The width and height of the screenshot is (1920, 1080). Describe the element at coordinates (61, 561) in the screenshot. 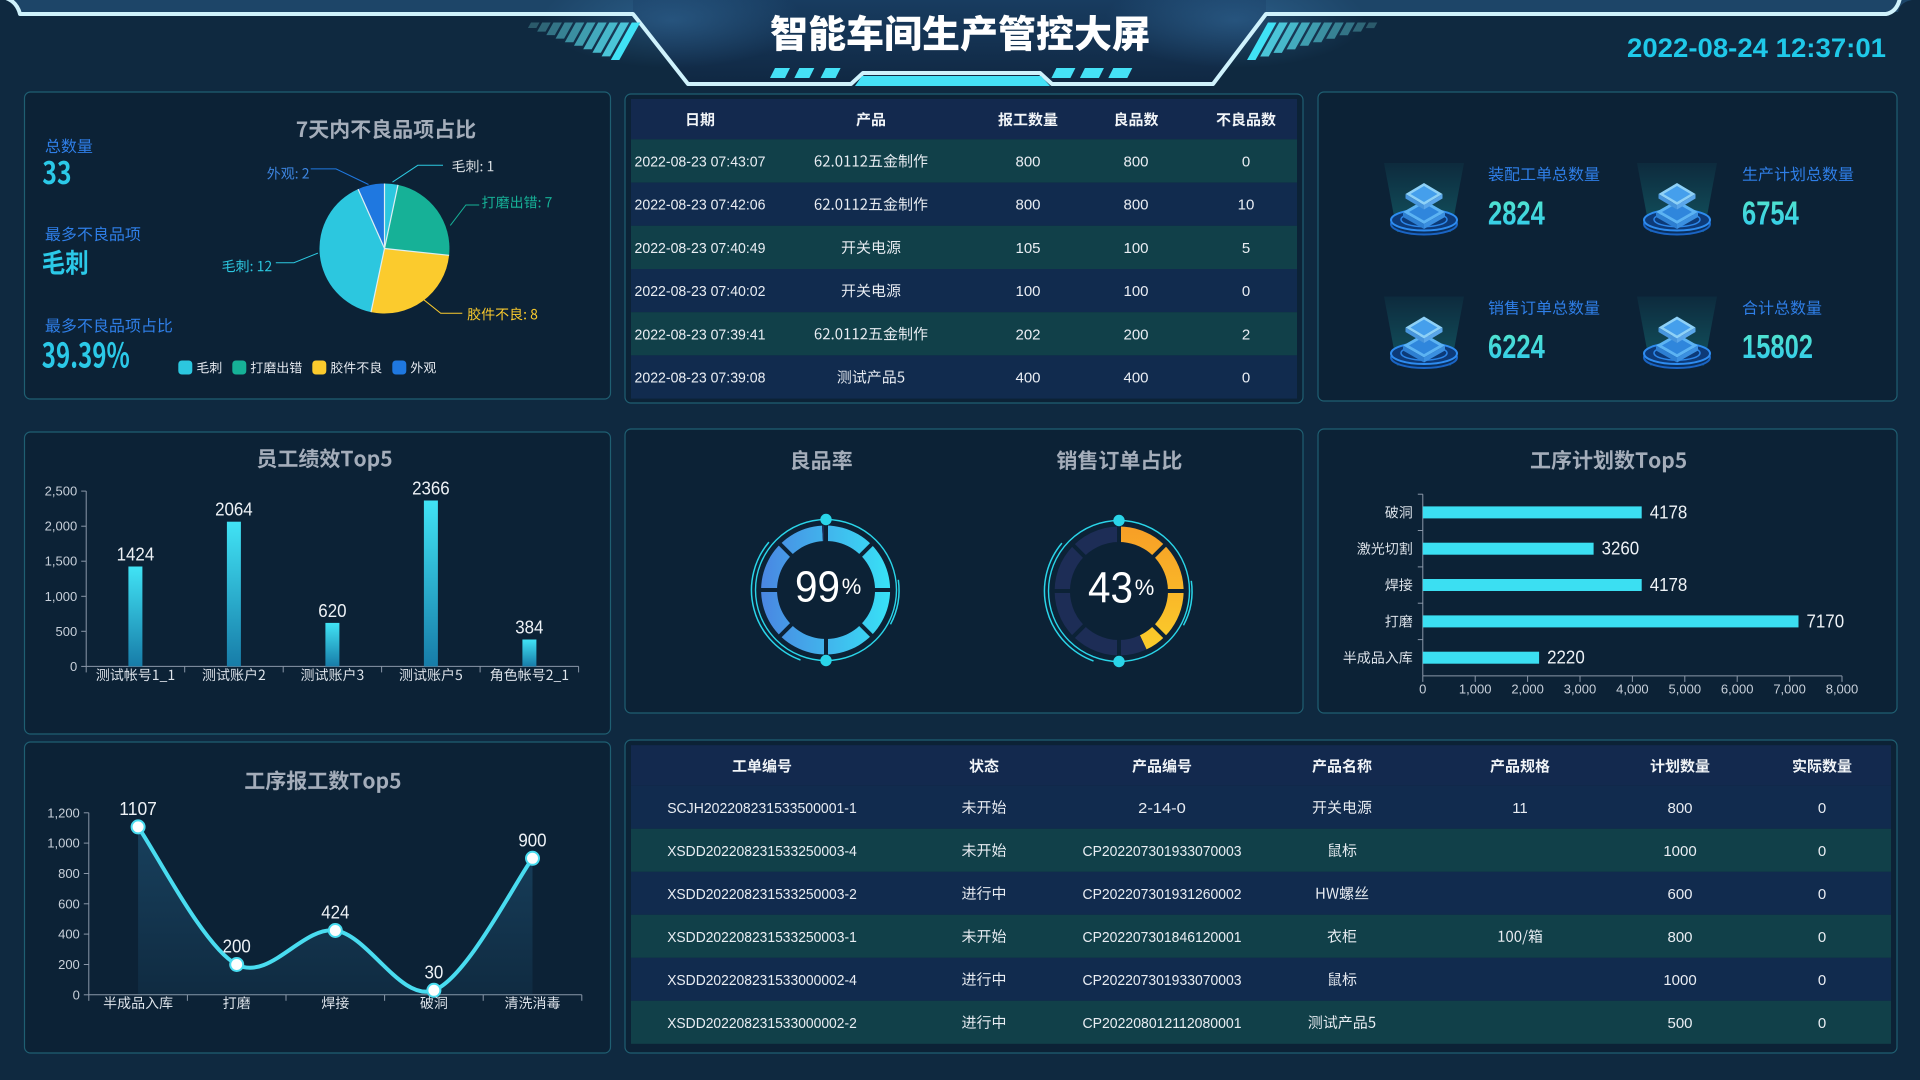

I see `svg-text: 1,500` at that location.